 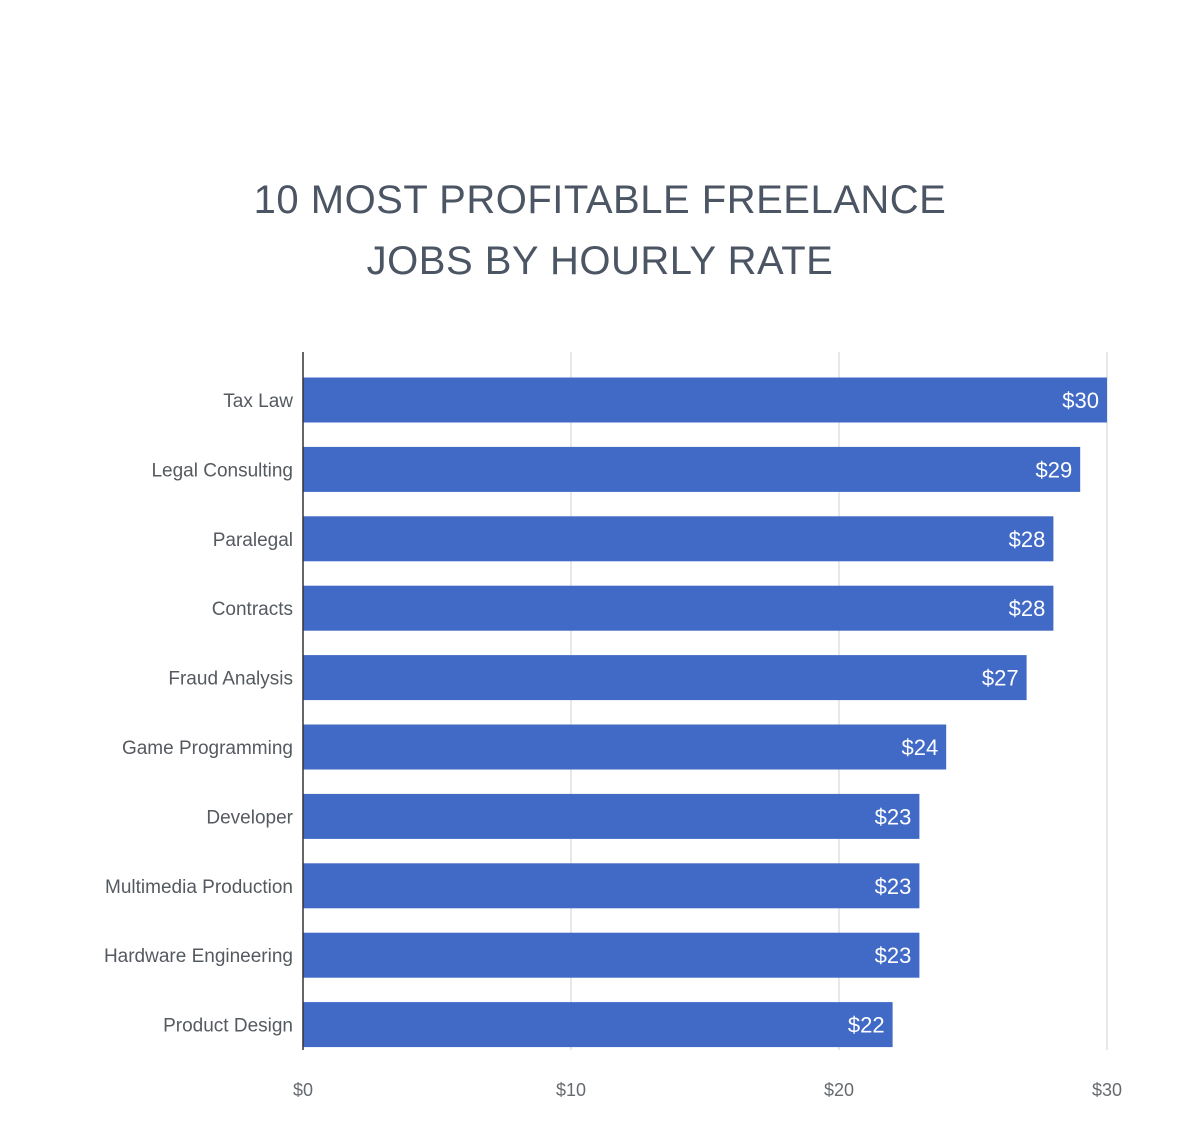 What do you see at coordinates (600, 200) in the screenshot?
I see `chart-title-line-1: 10 MOST PROFITABLE FREELANCE` at bounding box center [600, 200].